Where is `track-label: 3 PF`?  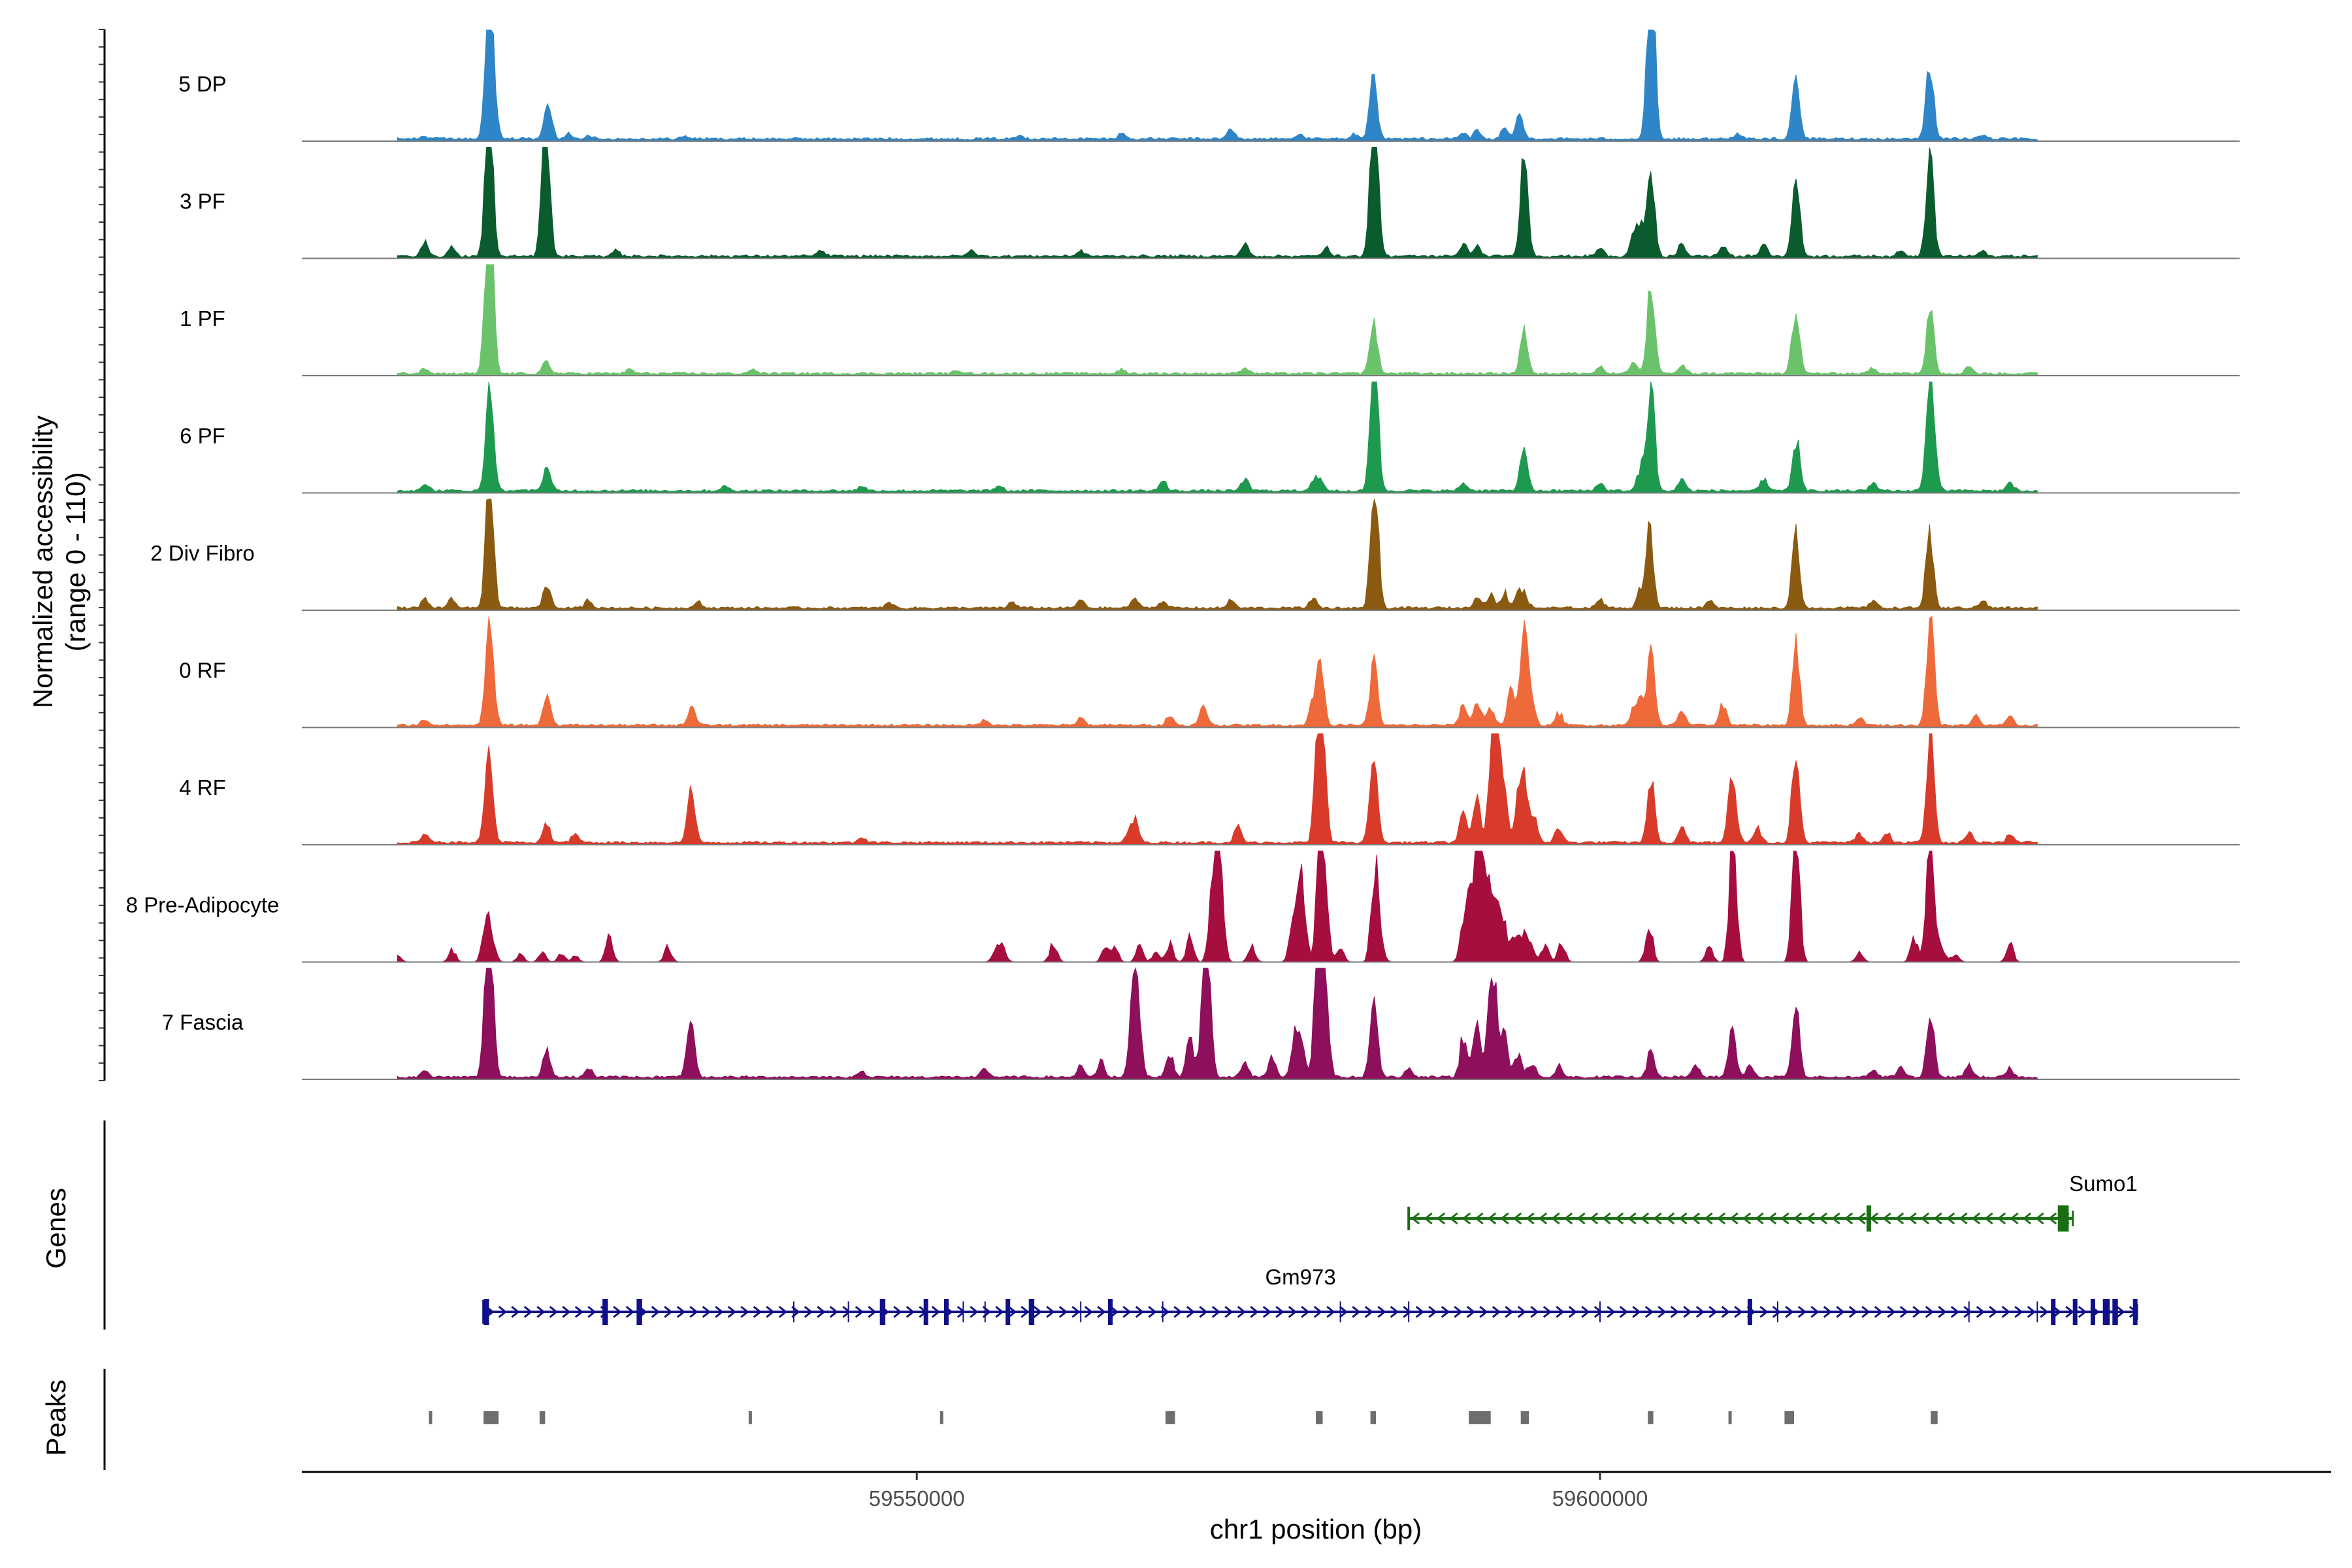 track-label: 3 PF is located at coordinates (202, 201).